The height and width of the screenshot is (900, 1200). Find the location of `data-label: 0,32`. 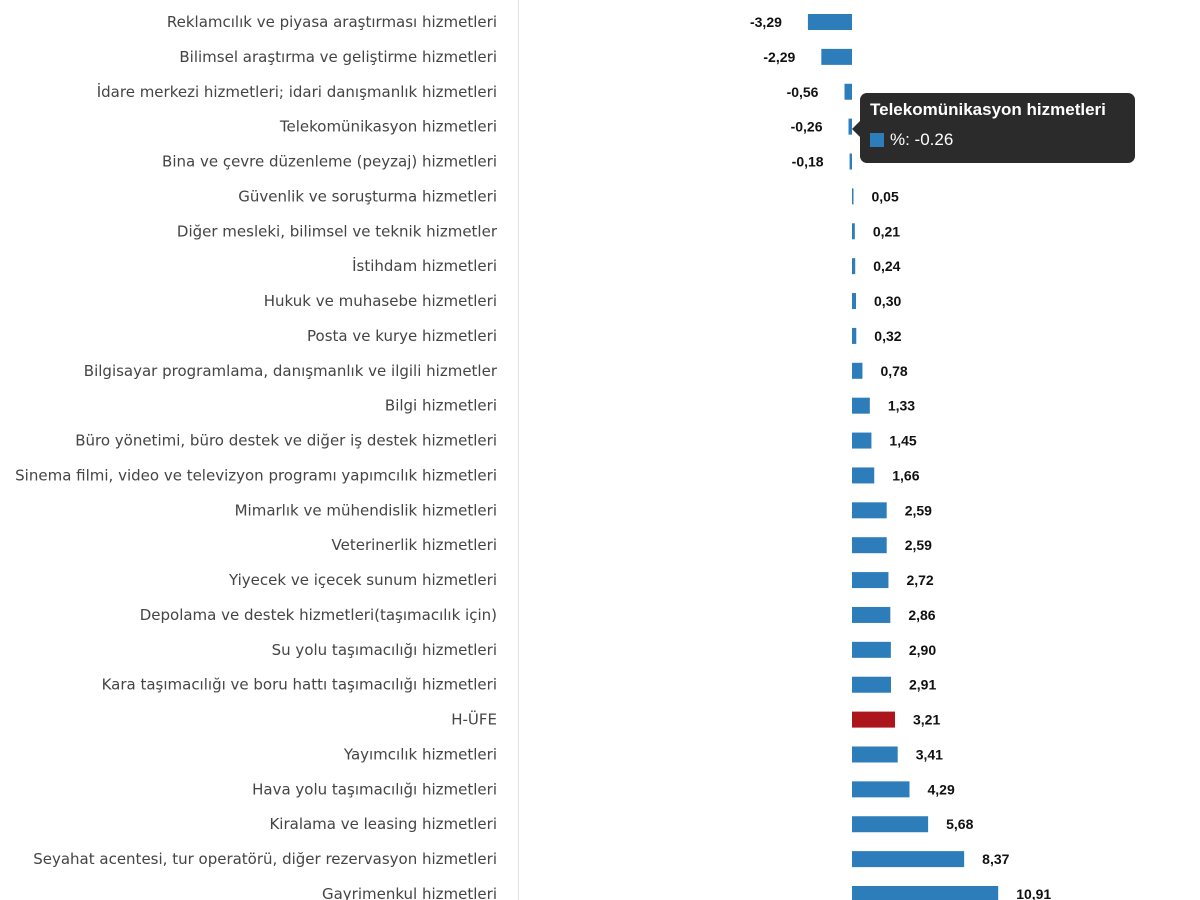

data-label: 0,32 is located at coordinates (887, 336).